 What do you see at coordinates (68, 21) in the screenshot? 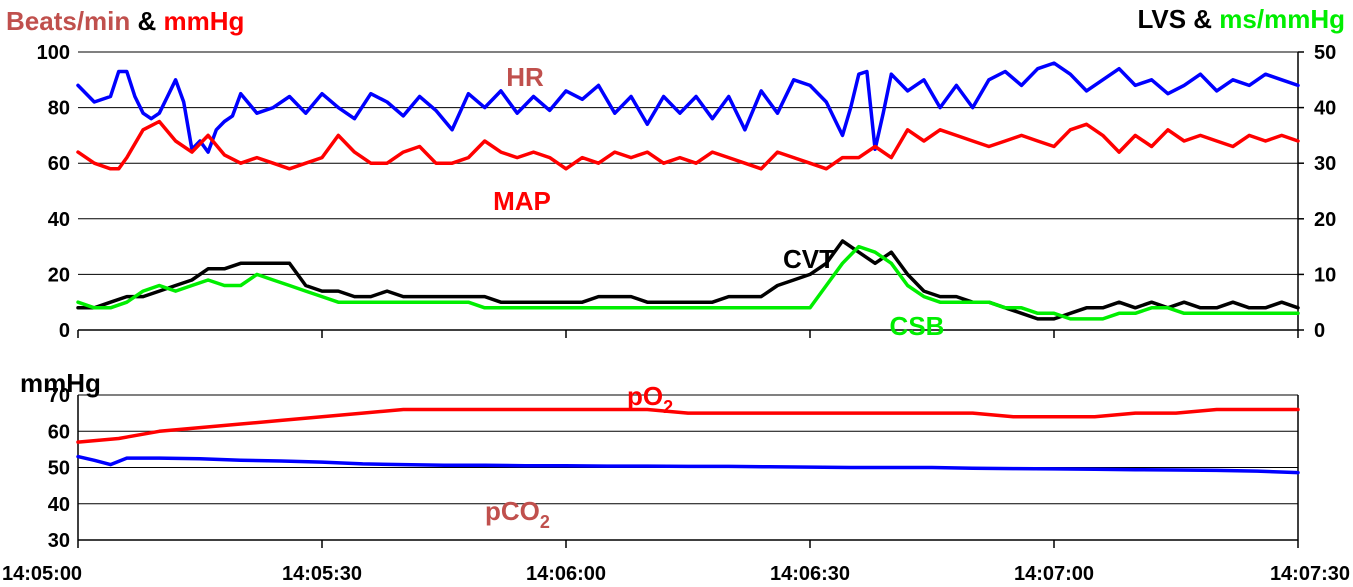
I see `title-part: Beats/min` at bounding box center [68, 21].